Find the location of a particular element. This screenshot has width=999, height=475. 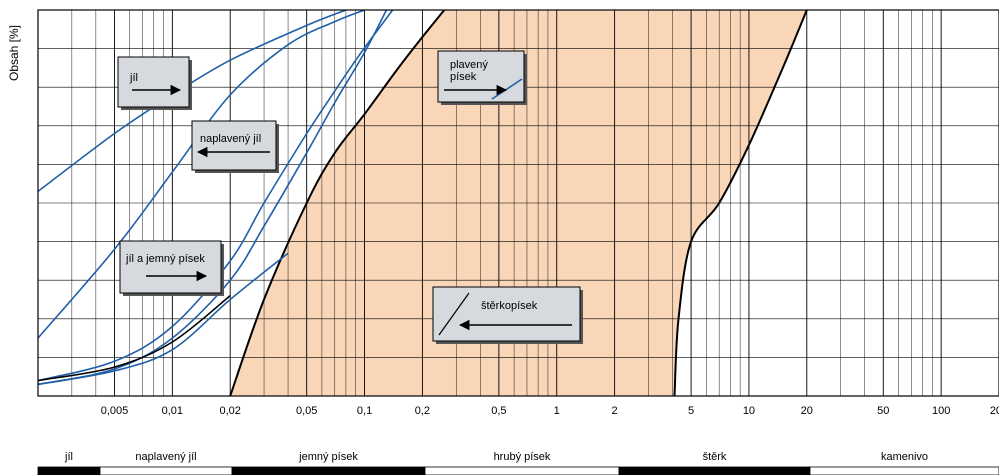

annotation-label: štěrkopísek is located at coordinates (509, 306).